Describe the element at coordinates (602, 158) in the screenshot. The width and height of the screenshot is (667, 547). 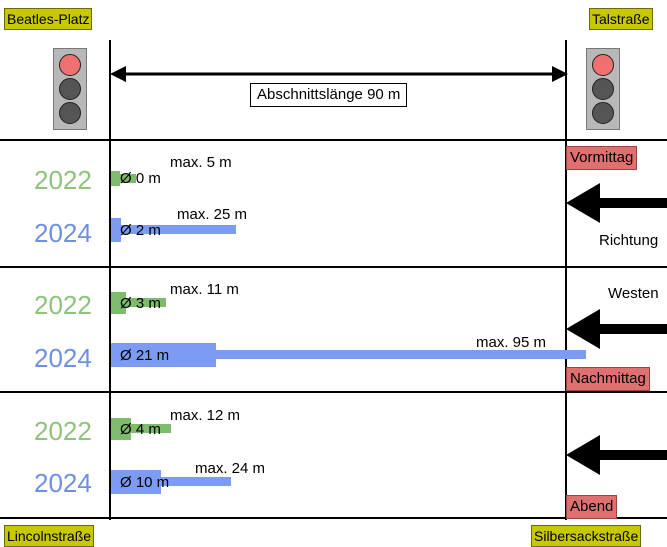
I see `period-label-vormittag: Vormittag` at that location.